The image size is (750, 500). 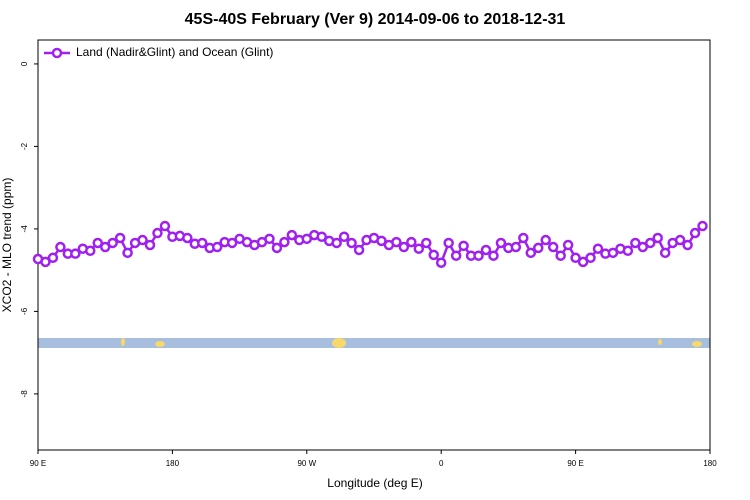 I want to click on y-tick-label: -4, so click(x=24, y=229).